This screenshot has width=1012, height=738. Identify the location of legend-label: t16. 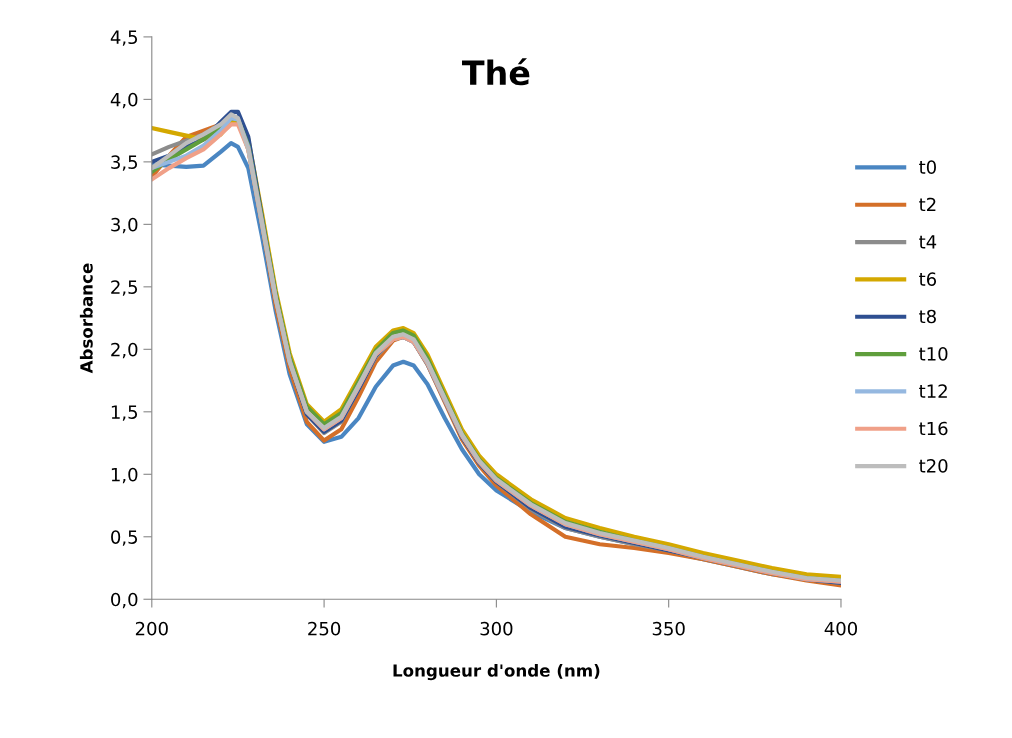
(933, 428).